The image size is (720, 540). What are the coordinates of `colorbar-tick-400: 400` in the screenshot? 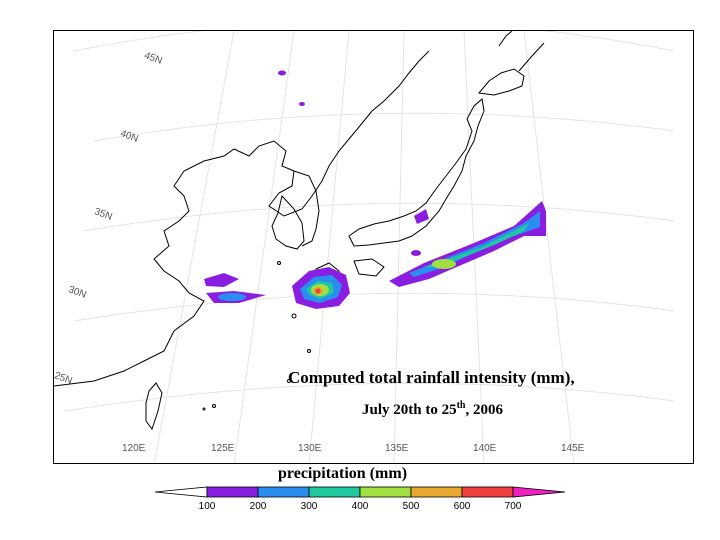 It's located at (360, 506).